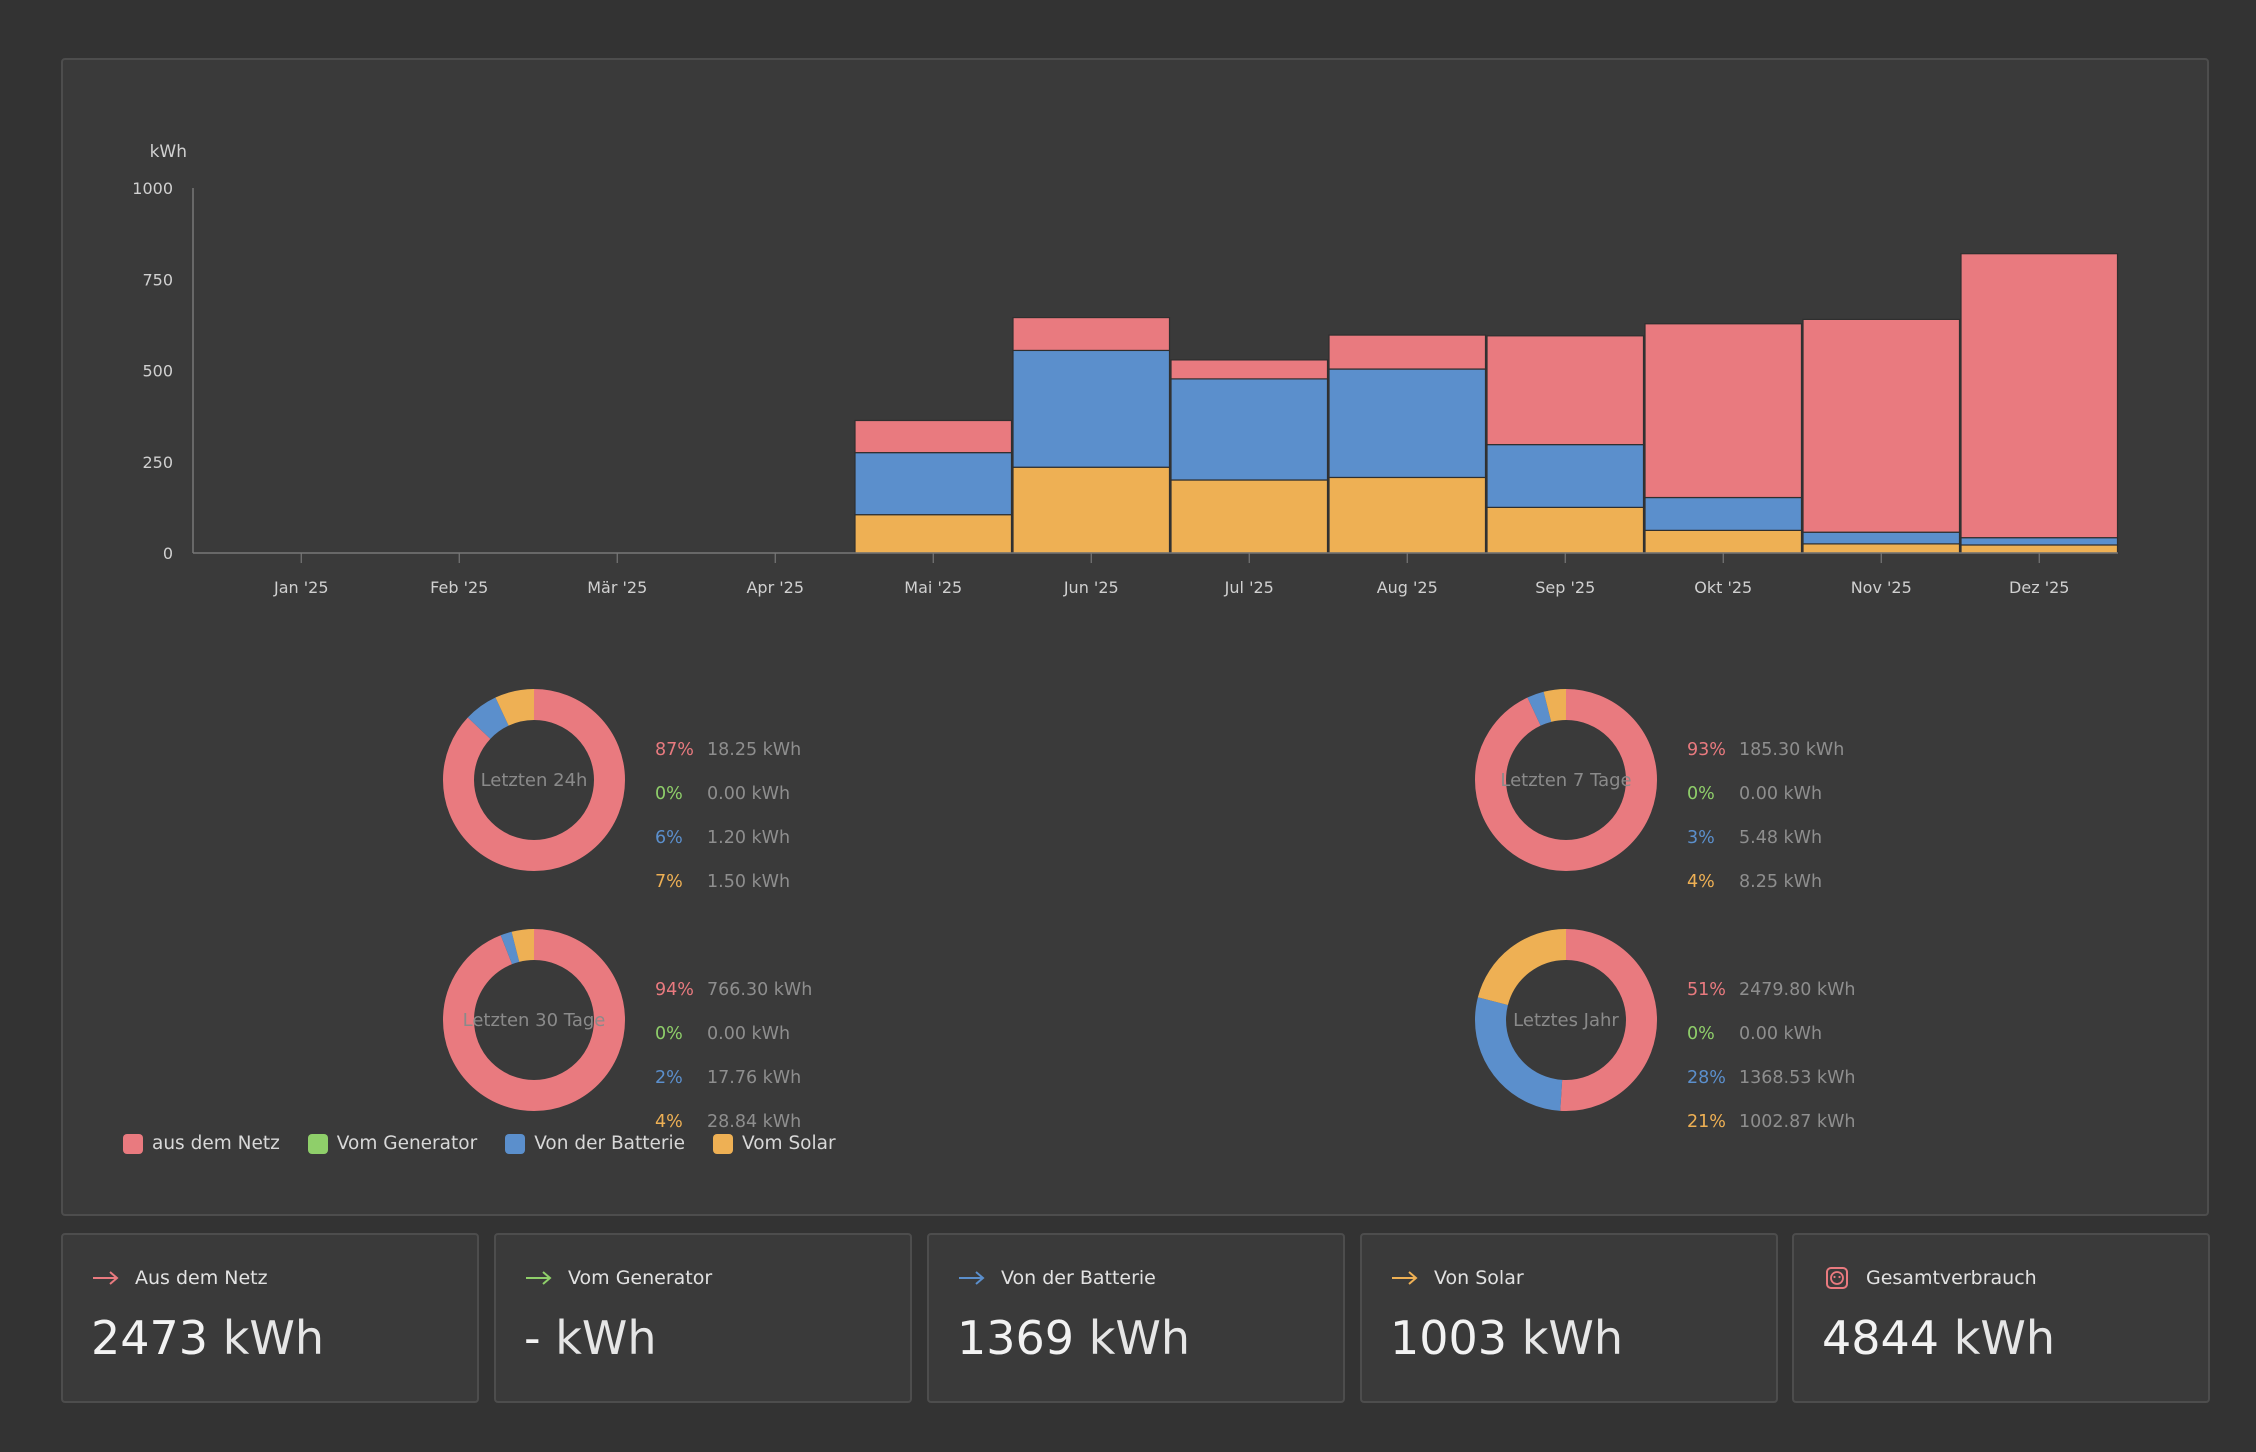 The width and height of the screenshot is (2256, 1452). I want to click on donut-legend-row-grid: 93% 185.30 kWh, so click(1765, 750).